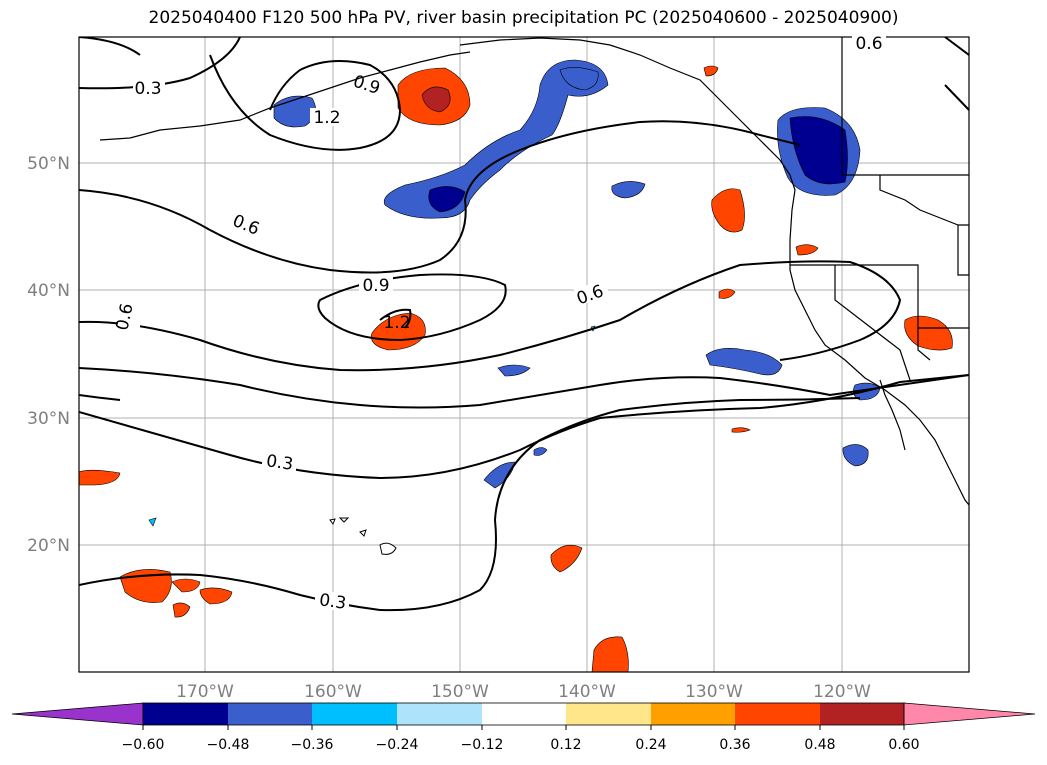 Image resolution: width=1047 pixels, height=765 pixels. What do you see at coordinates (205, 692) in the screenshot?
I see `lon-label: 170°W` at bounding box center [205, 692].